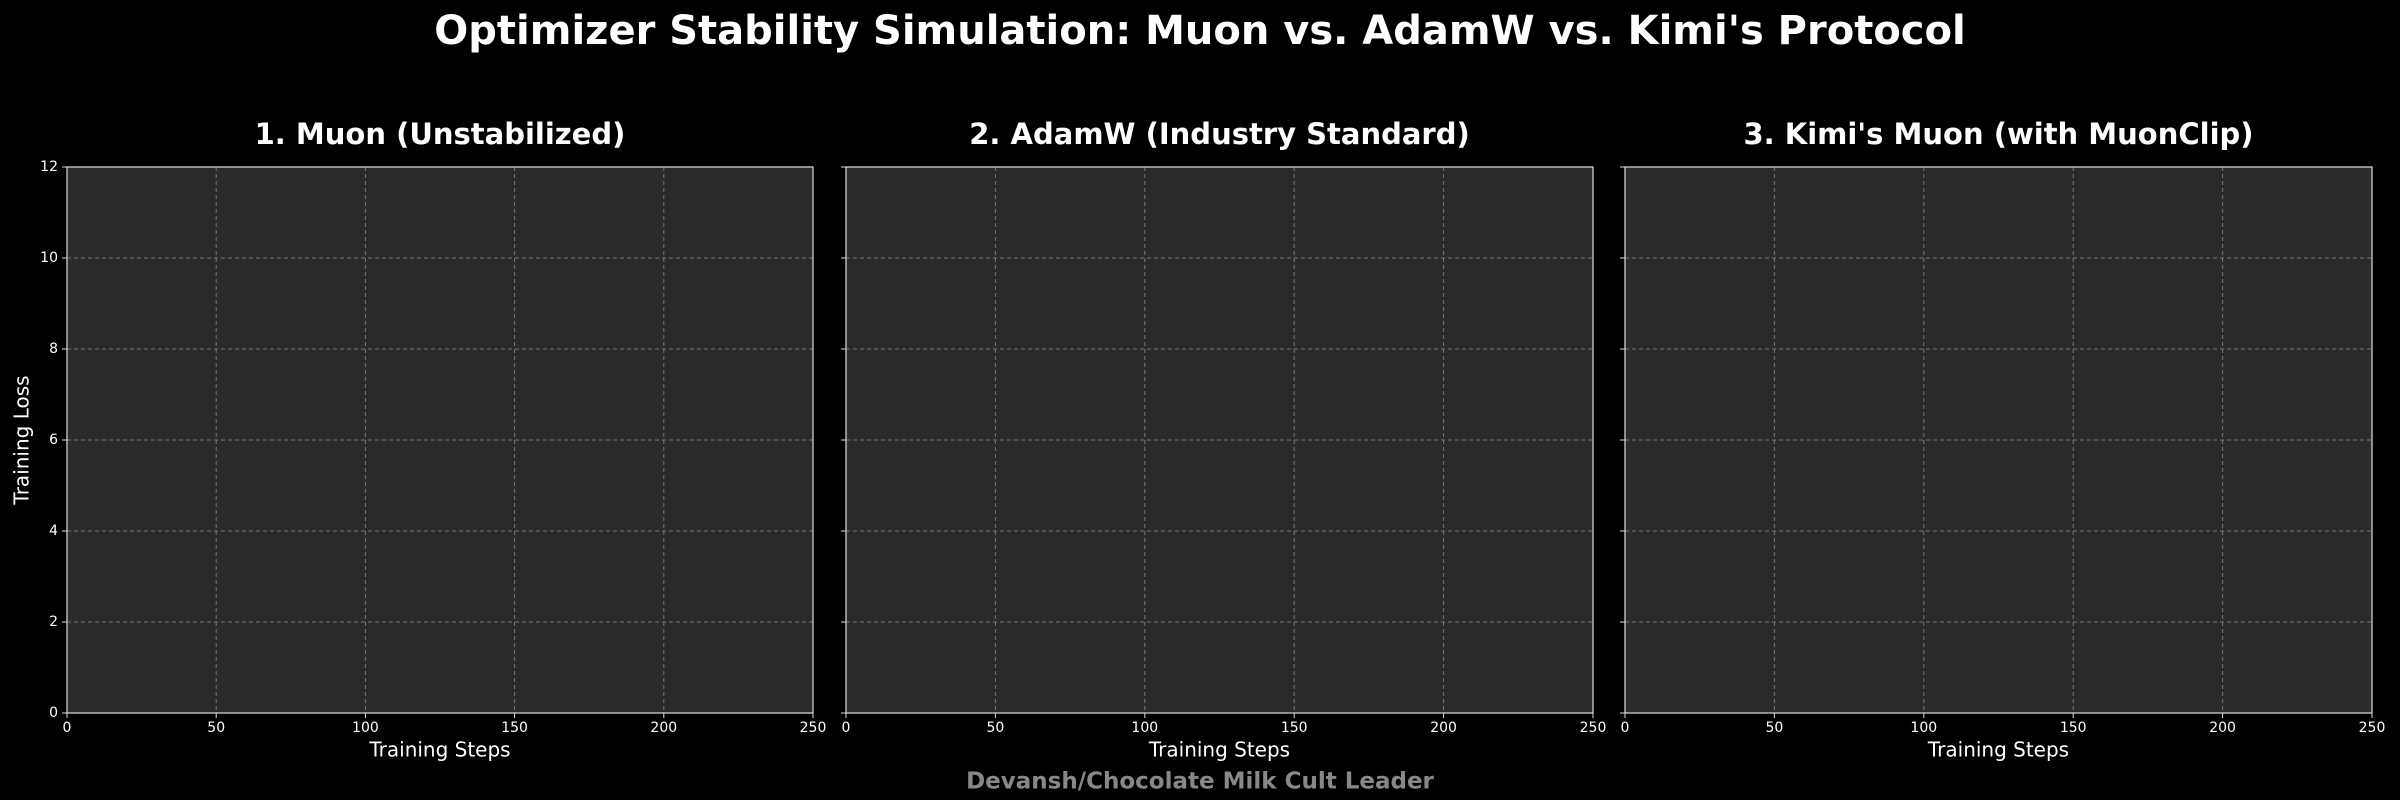 This screenshot has height=800, width=2400. Describe the element at coordinates (53, 622) in the screenshot. I see `y-tick-label: 2` at that location.